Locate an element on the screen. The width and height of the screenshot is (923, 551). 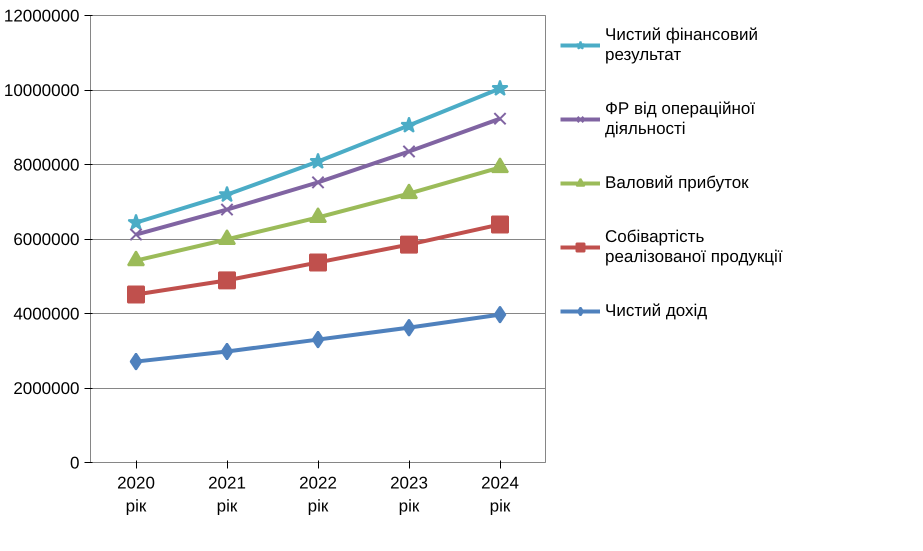
legend-label: Валовий прибуток is located at coordinates (677, 183).